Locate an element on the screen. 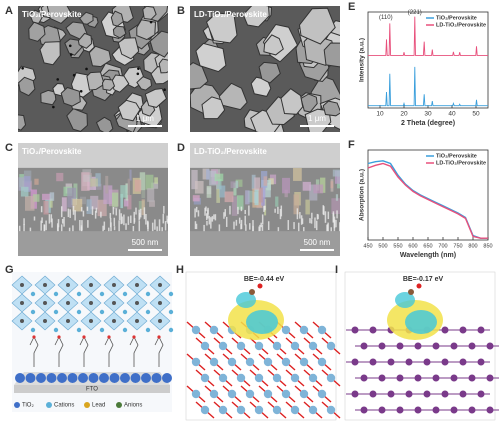 The width and height of the screenshot is (500, 428). panel-label: C is located at coordinates (9, 148).